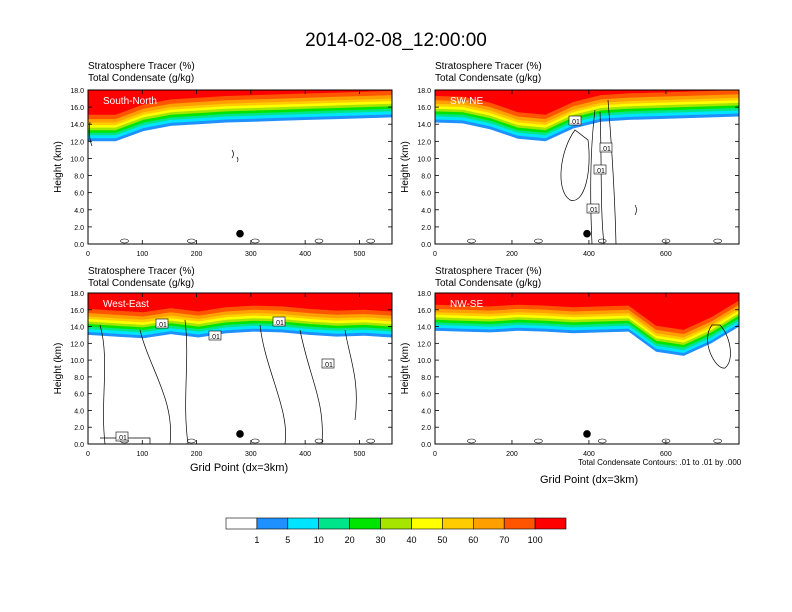  Describe the element at coordinates (587, 233) in the screenshot. I see `location-marker` at that location.